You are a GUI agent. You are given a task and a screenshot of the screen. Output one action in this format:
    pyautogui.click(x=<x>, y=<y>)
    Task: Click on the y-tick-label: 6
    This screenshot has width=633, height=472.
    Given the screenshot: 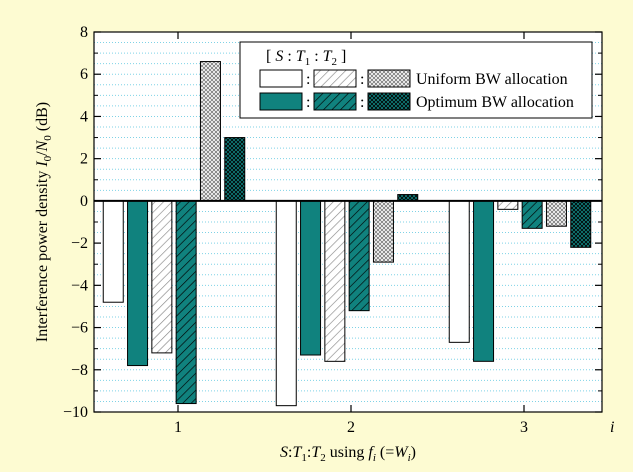 What is the action you would take?
    pyautogui.click(x=84, y=74)
    